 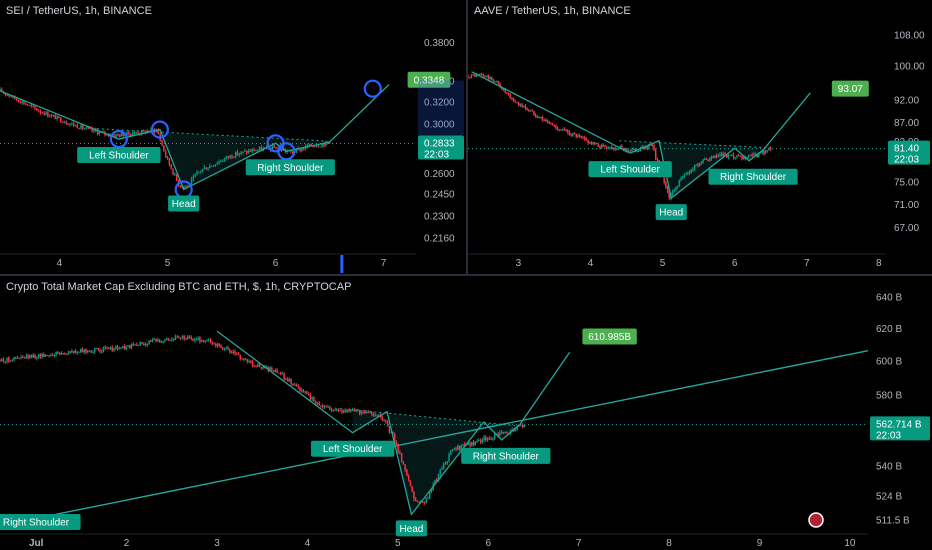 What do you see at coordinates (127, 543) in the screenshot?
I see `x-tick-label: 2` at bounding box center [127, 543].